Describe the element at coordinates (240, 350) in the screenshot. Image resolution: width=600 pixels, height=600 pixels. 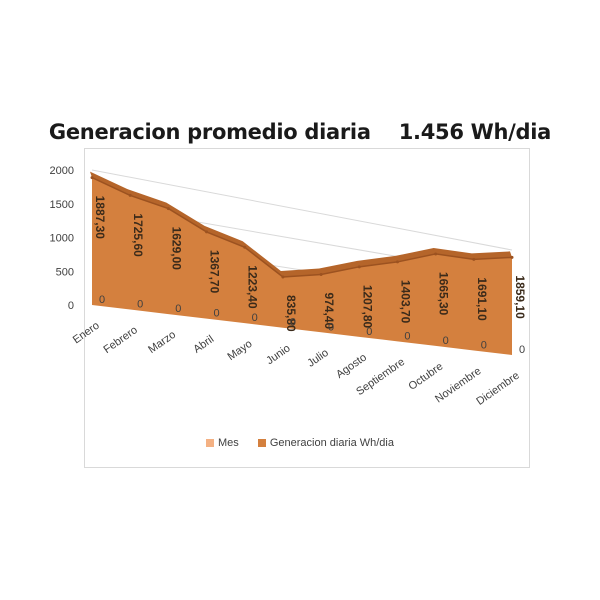
I see `category-label: Mayo` at that location.